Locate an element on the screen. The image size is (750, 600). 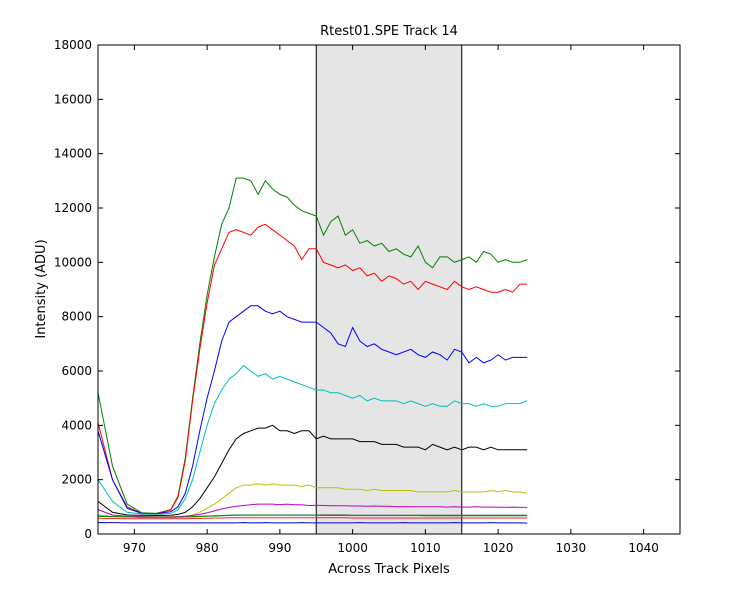
y-tick-label: 4000 is located at coordinates (76, 425).